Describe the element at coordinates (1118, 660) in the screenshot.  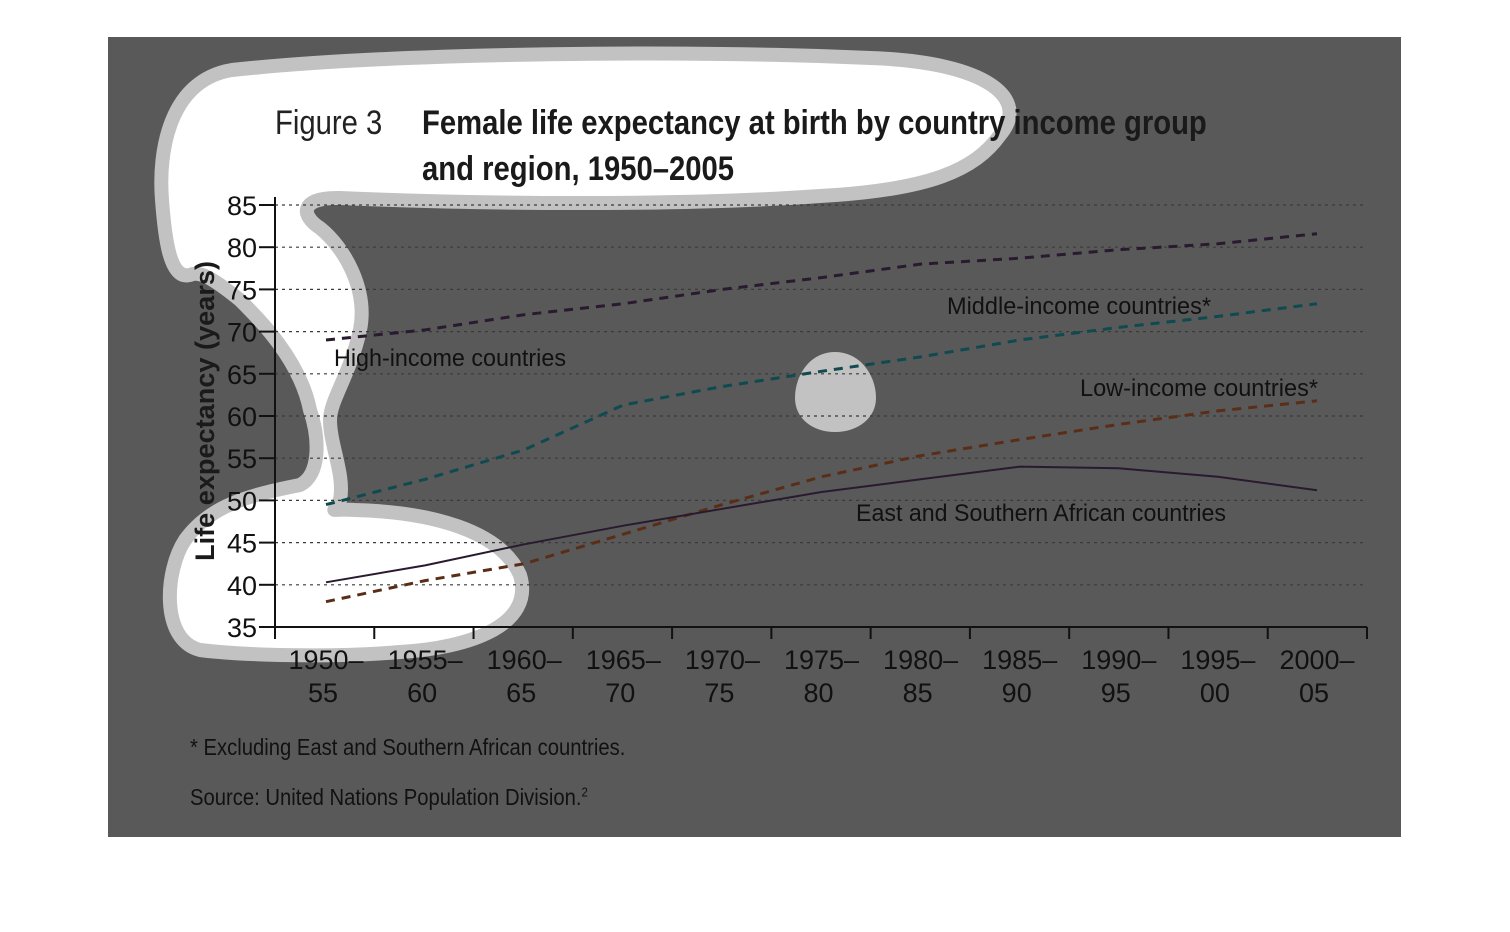
I see `x-tick-label: 1990–` at that location.